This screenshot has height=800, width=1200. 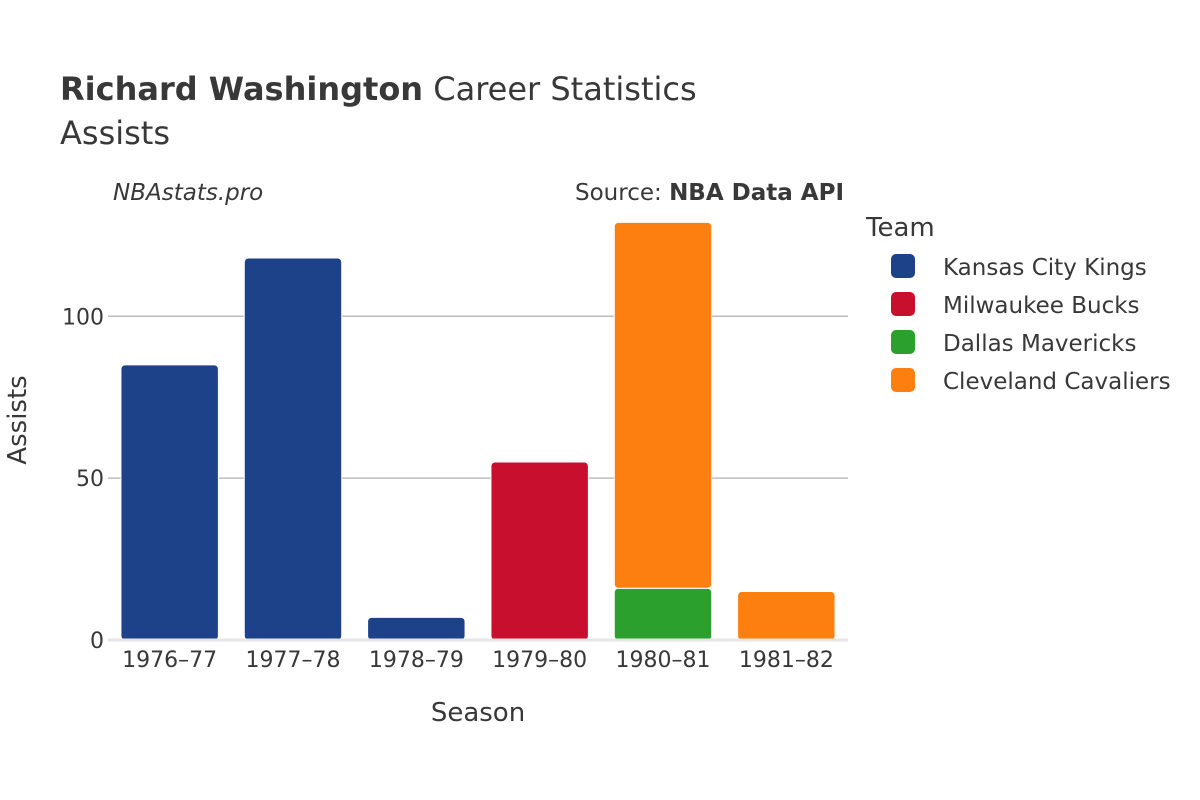 What do you see at coordinates (90, 479) in the screenshot?
I see `y-tick-label: 50` at bounding box center [90, 479].